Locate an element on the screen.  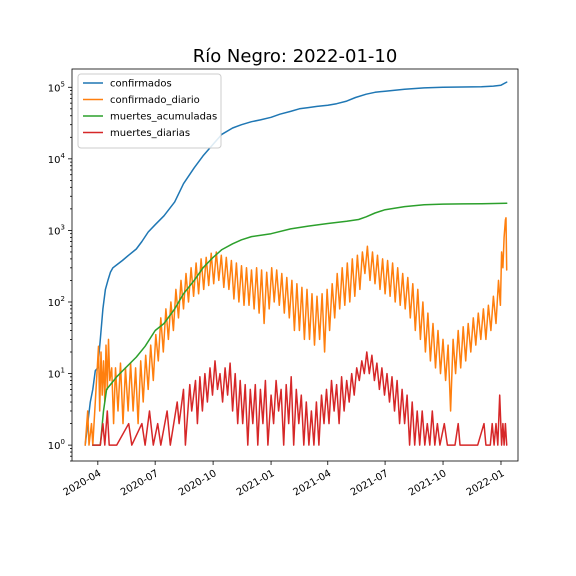
legend-label: muertes_acumuladas is located at coordinates (163, 117).